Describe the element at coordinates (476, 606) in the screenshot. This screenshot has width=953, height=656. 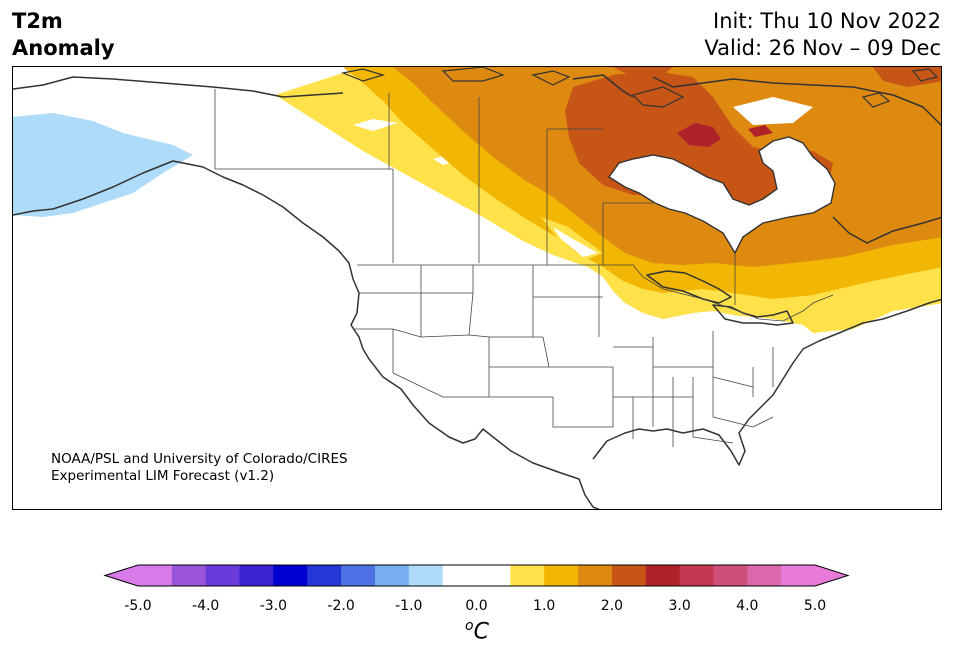
I see `colorbar-tick-label: 0.0` at that location.